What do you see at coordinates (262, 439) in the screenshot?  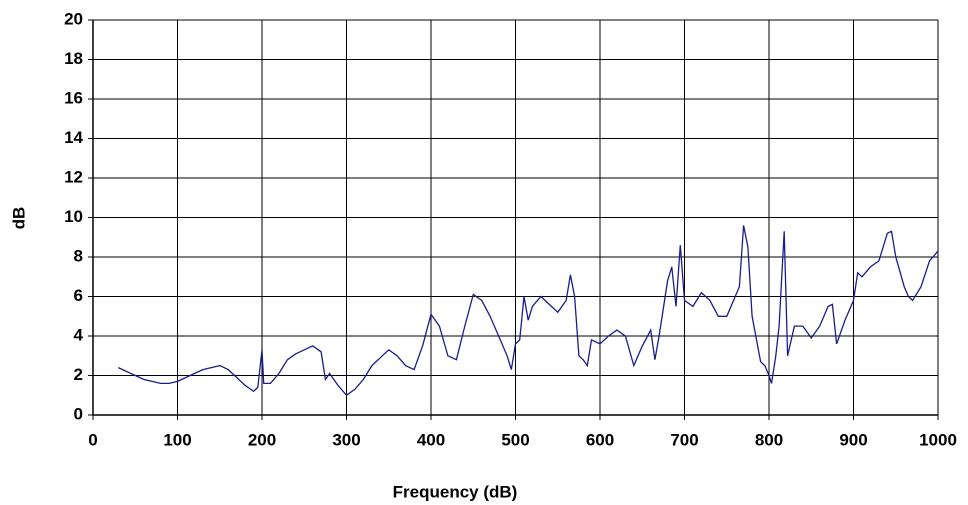 I see `x-tick-label: 200` at bounding box center [262, 439].